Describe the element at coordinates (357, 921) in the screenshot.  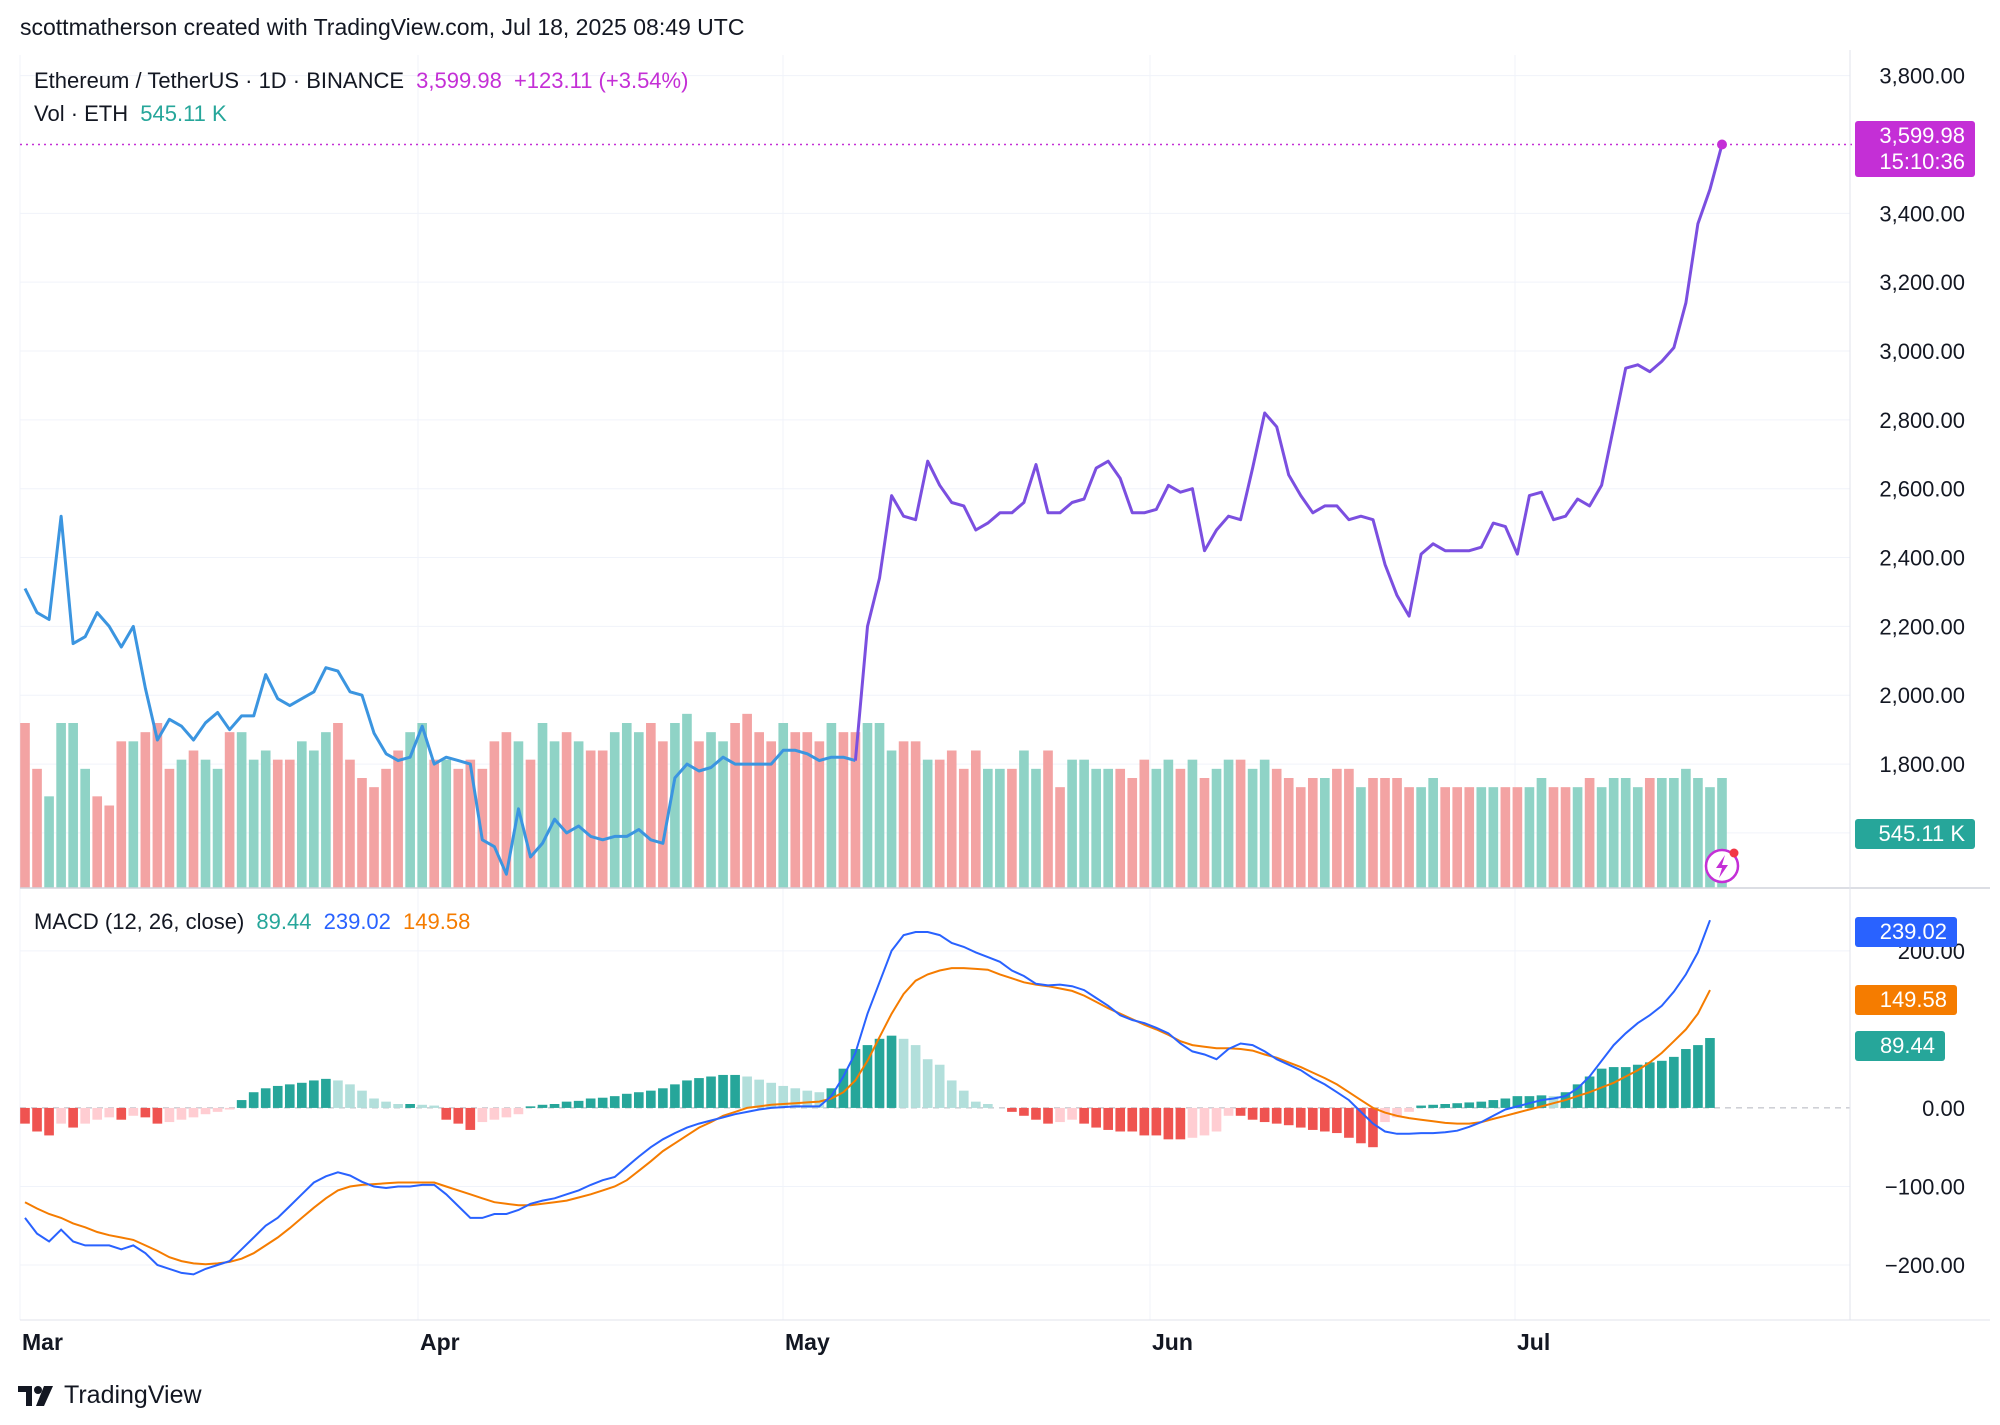
I see `macd-line-value: 239.02` at that location.